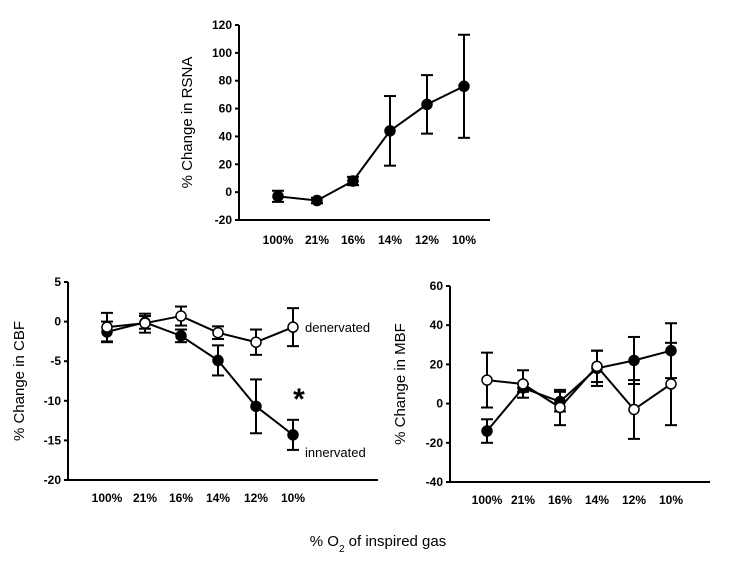  I want to click on y-tick-label: 80, so click(226, 81).